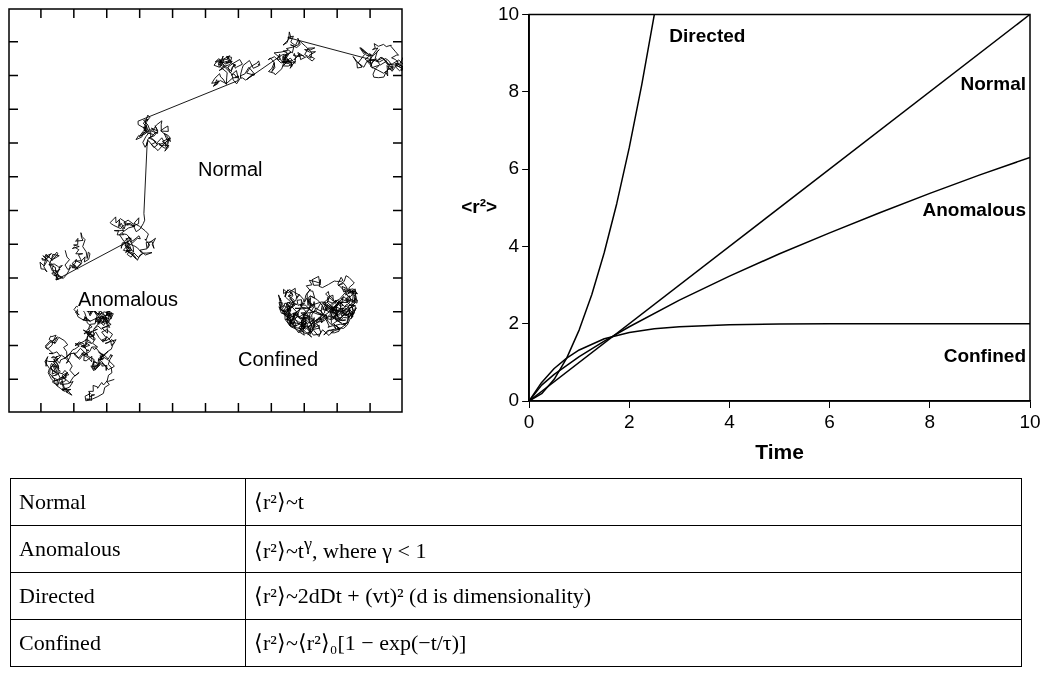 Image resolution: width=1054 pixels, height=681 pixels. I want to click on y-tick-label: 4, so click(514, 245).